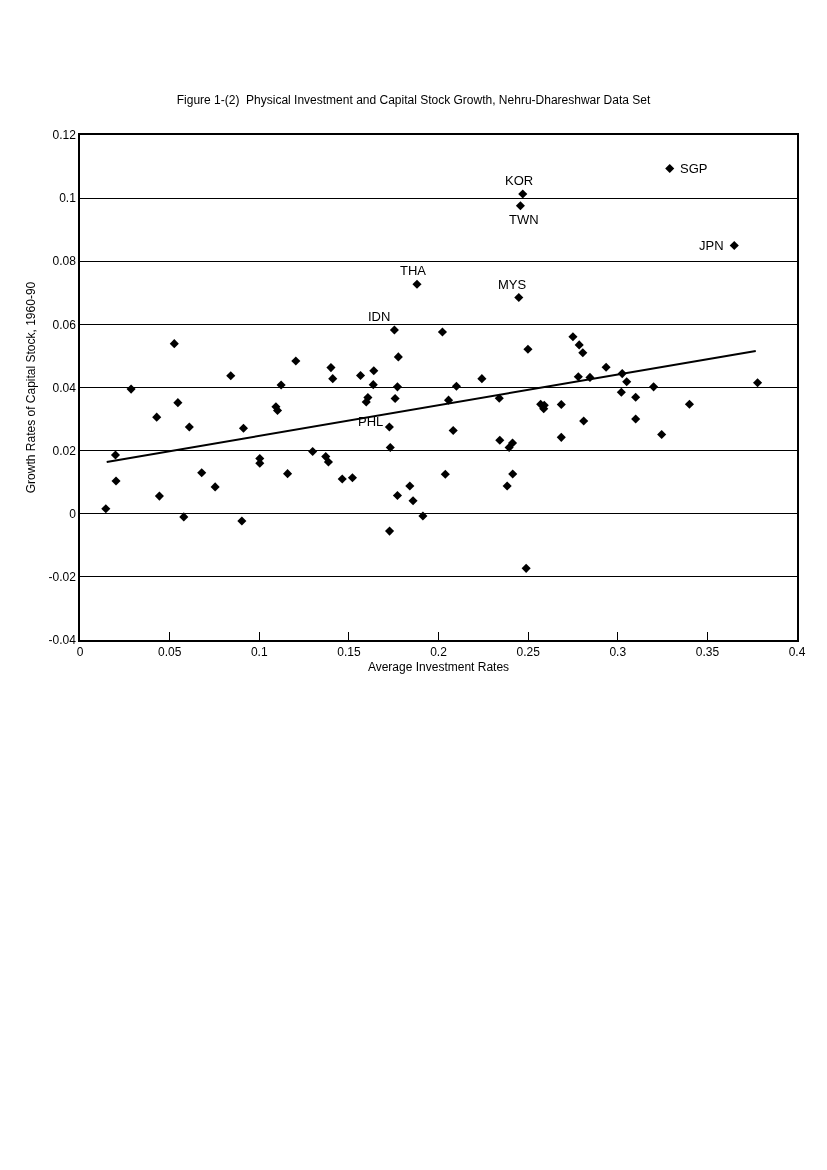 The width and height of the screenshot is (827, 1170). What do you see at coordinates (64, 450) in the screenshot?
I see `y-tick-label: 0.02` at bounding box center [64, 450].